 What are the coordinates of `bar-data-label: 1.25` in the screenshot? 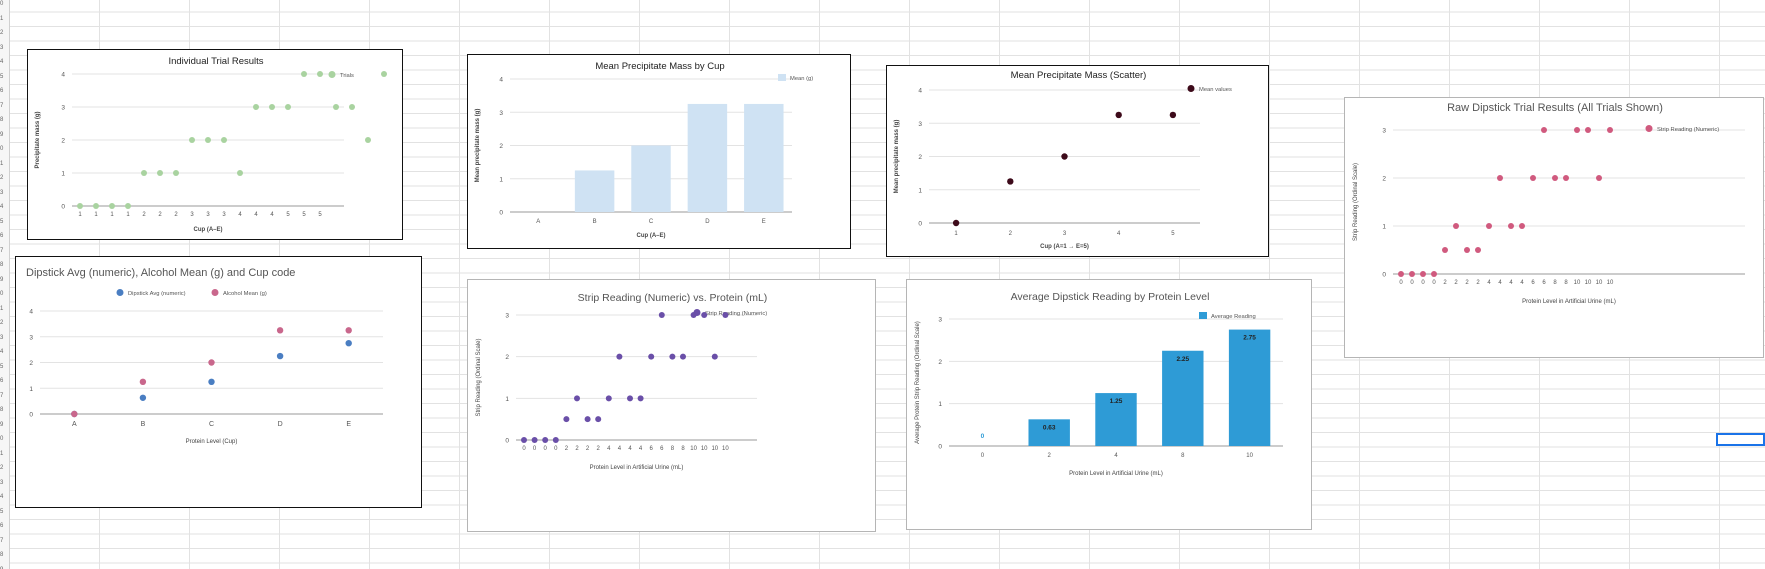 It's located at (1116, 401).